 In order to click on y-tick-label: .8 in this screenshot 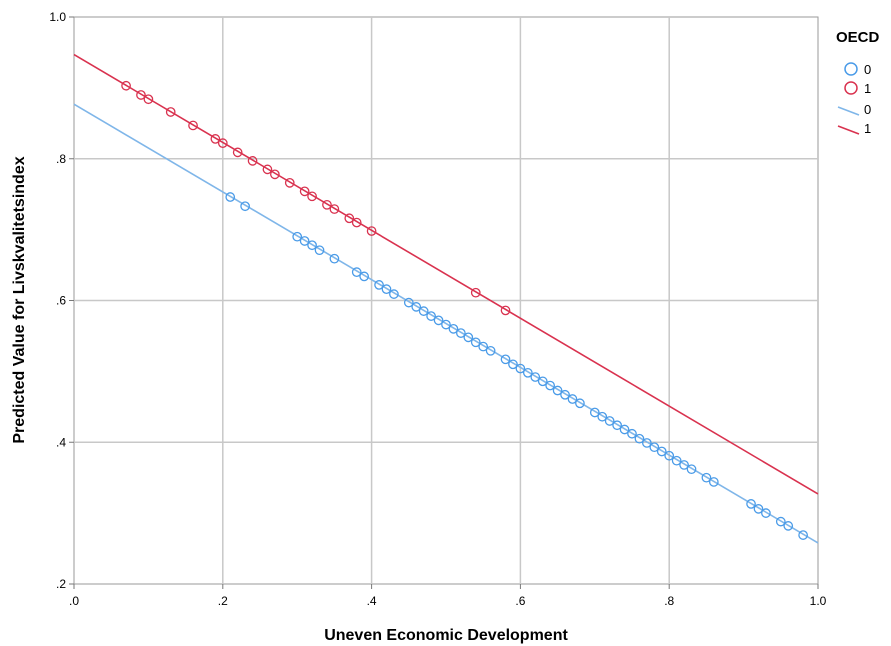, I will do `click(61, 159)`.